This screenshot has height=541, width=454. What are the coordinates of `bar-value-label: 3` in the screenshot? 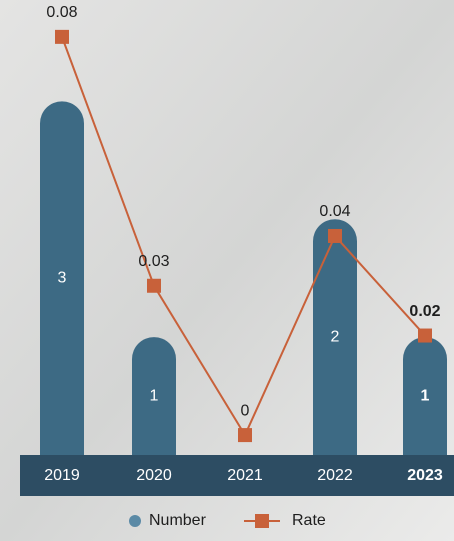 It's located at (62, 277).